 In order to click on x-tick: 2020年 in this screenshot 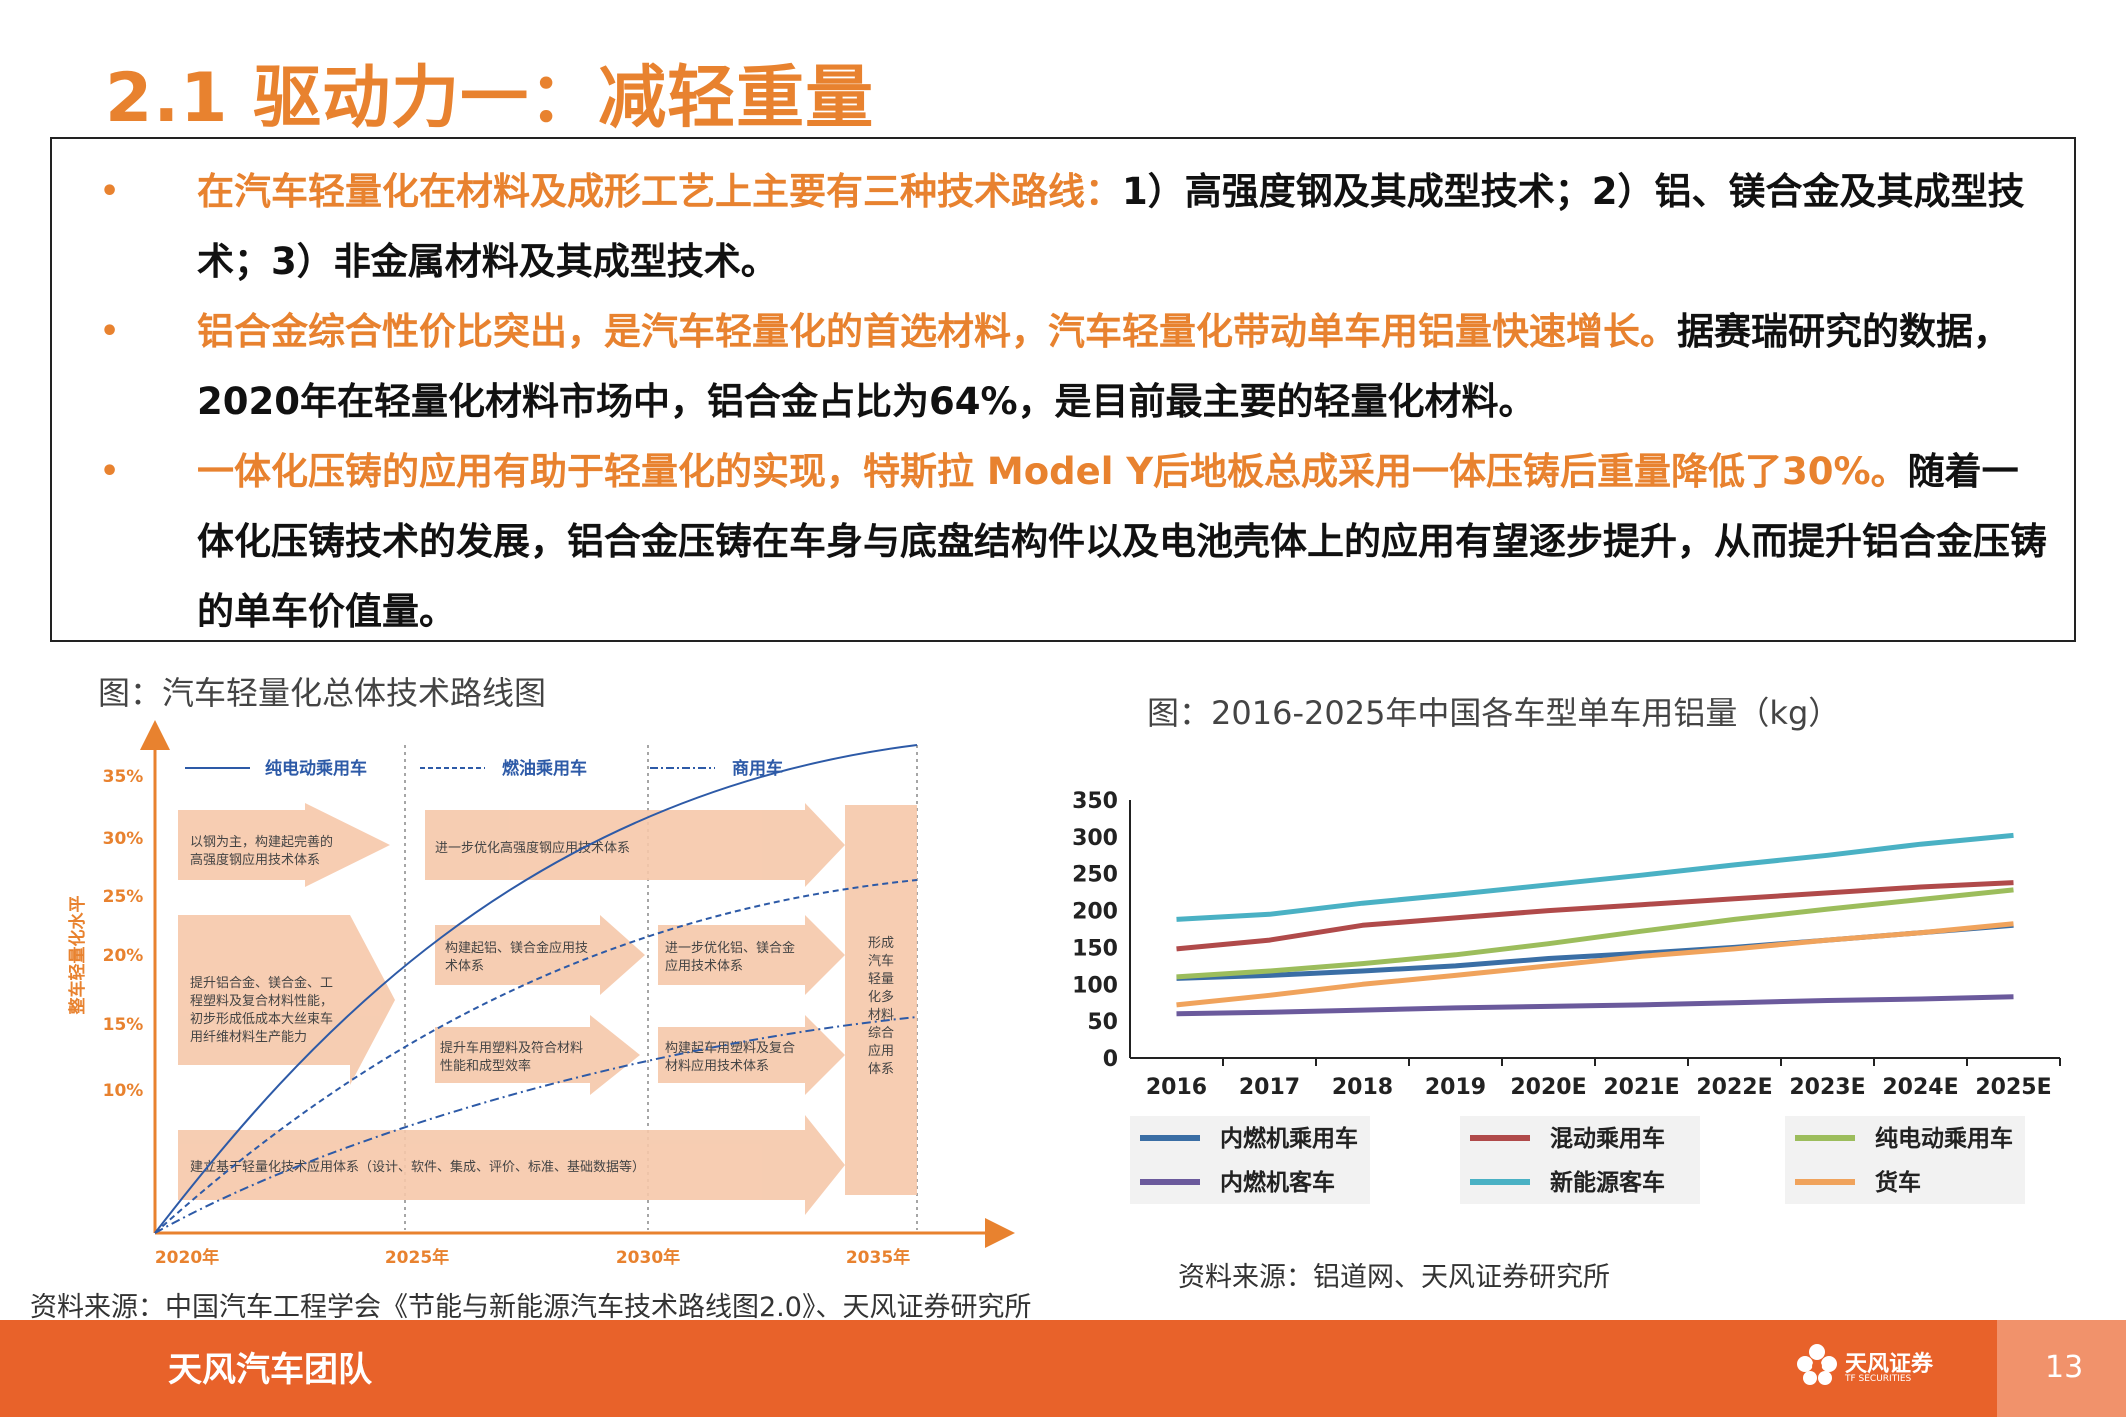, I will do `click(187, 1257)`.